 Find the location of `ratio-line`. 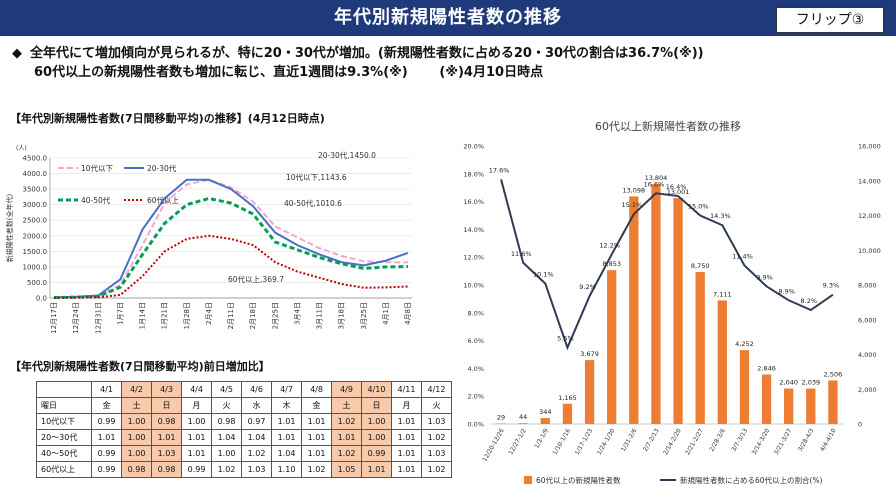

ratio-line is located at coordinates (667, 265).